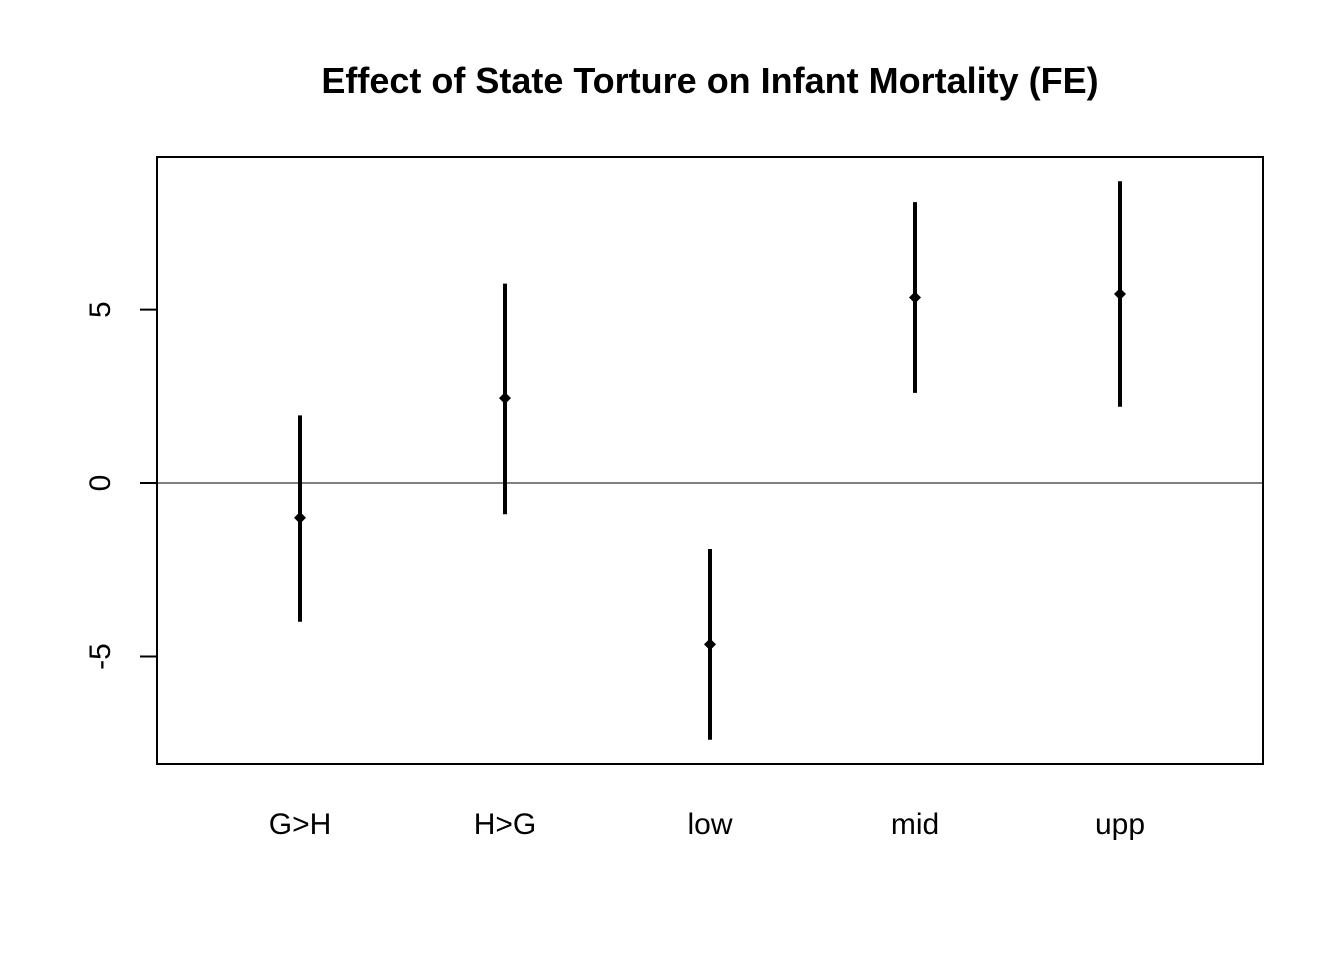 The height and width of the screenshot is (960, 1344). What do you see at coordinates (1120, 824) in the screenshot?
I see `x-category-label: upp` at bounding box center [1120, 824].